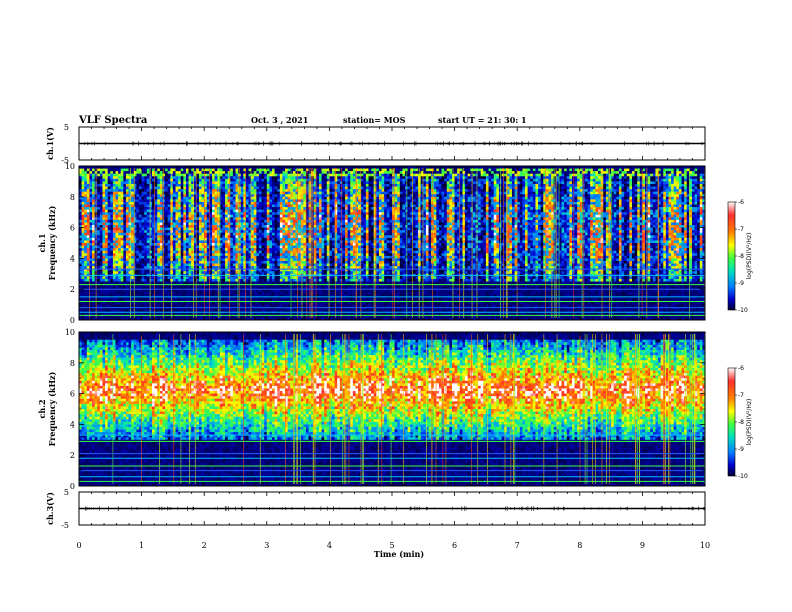  Describe the element at coordinates (66, 127) in the screenshot. I see `ch1-waveform-ytick-label: 5` at that location.